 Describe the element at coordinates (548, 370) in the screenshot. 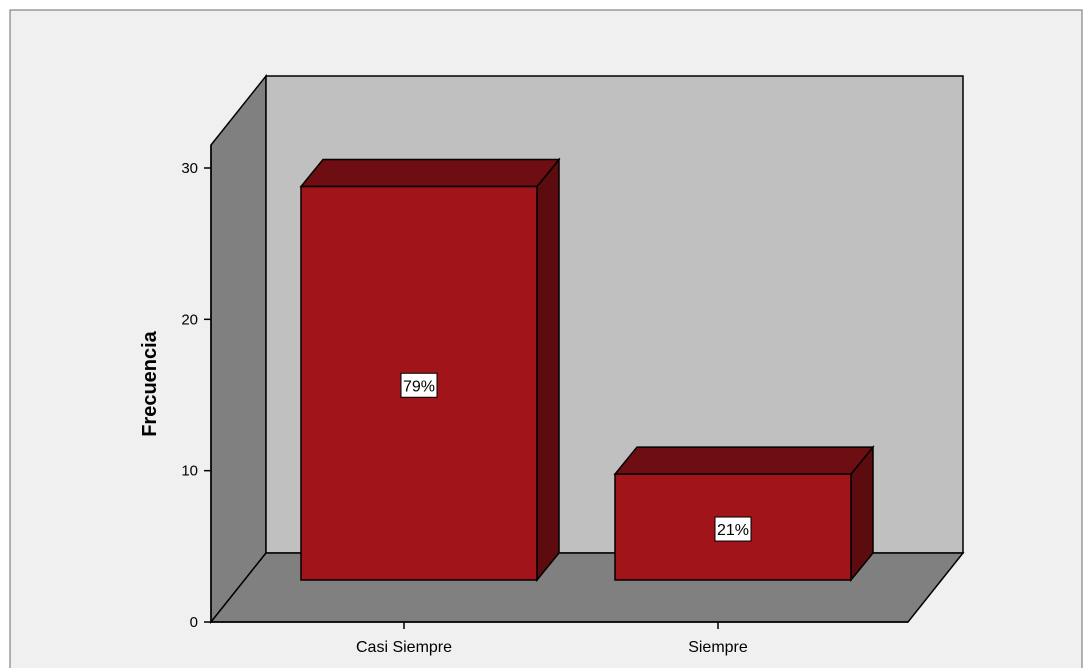

I see `bar-side-face` at that location.